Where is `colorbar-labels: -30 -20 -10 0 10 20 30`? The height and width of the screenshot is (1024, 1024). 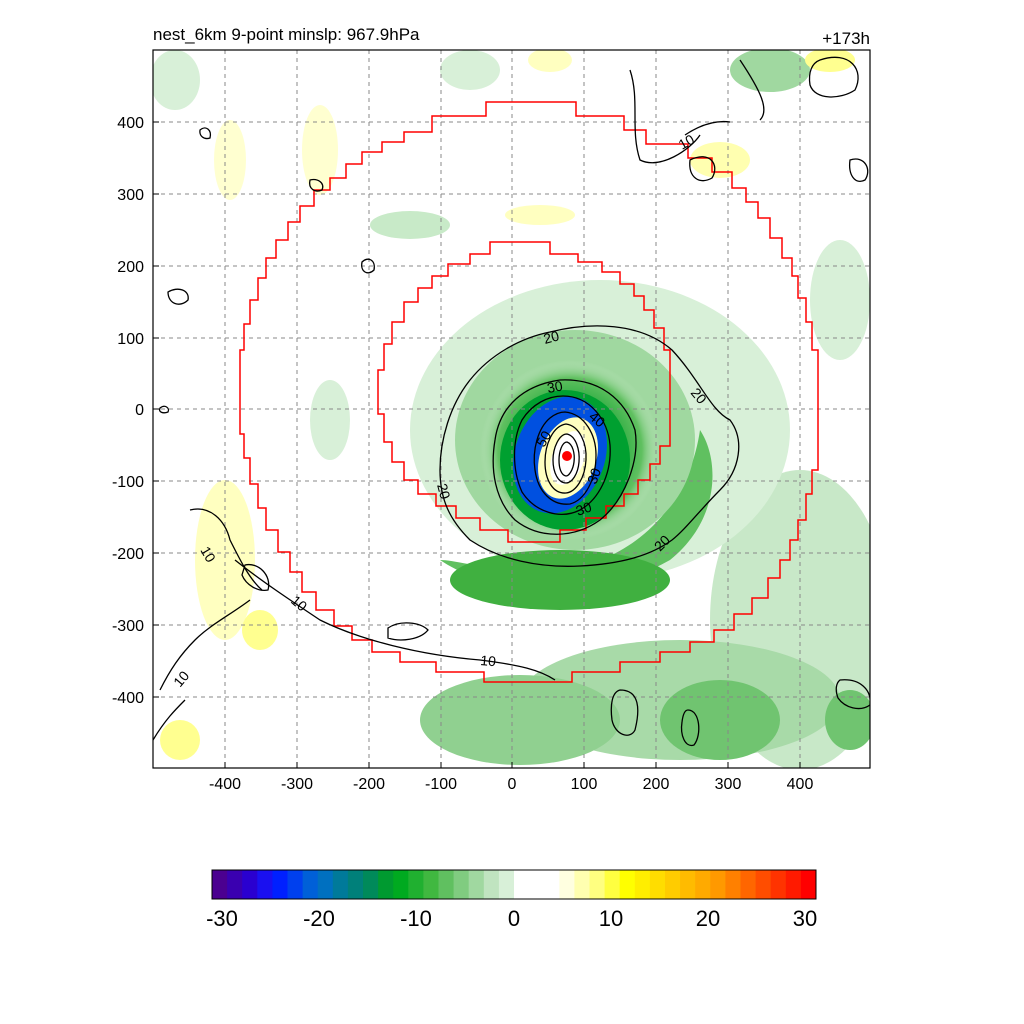 colorbar-labels: -30 -20 -10 0 10 20 30 is located at coordinates (511, 918).